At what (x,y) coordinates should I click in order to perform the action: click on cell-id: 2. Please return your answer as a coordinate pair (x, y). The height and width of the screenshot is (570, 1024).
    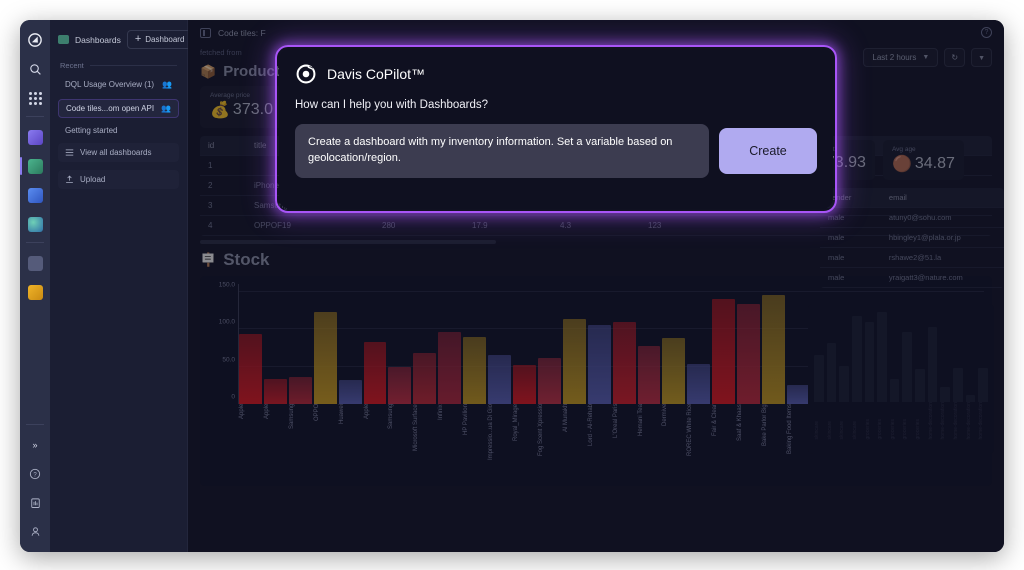
    Looking at the image, I should click on (210, 185).